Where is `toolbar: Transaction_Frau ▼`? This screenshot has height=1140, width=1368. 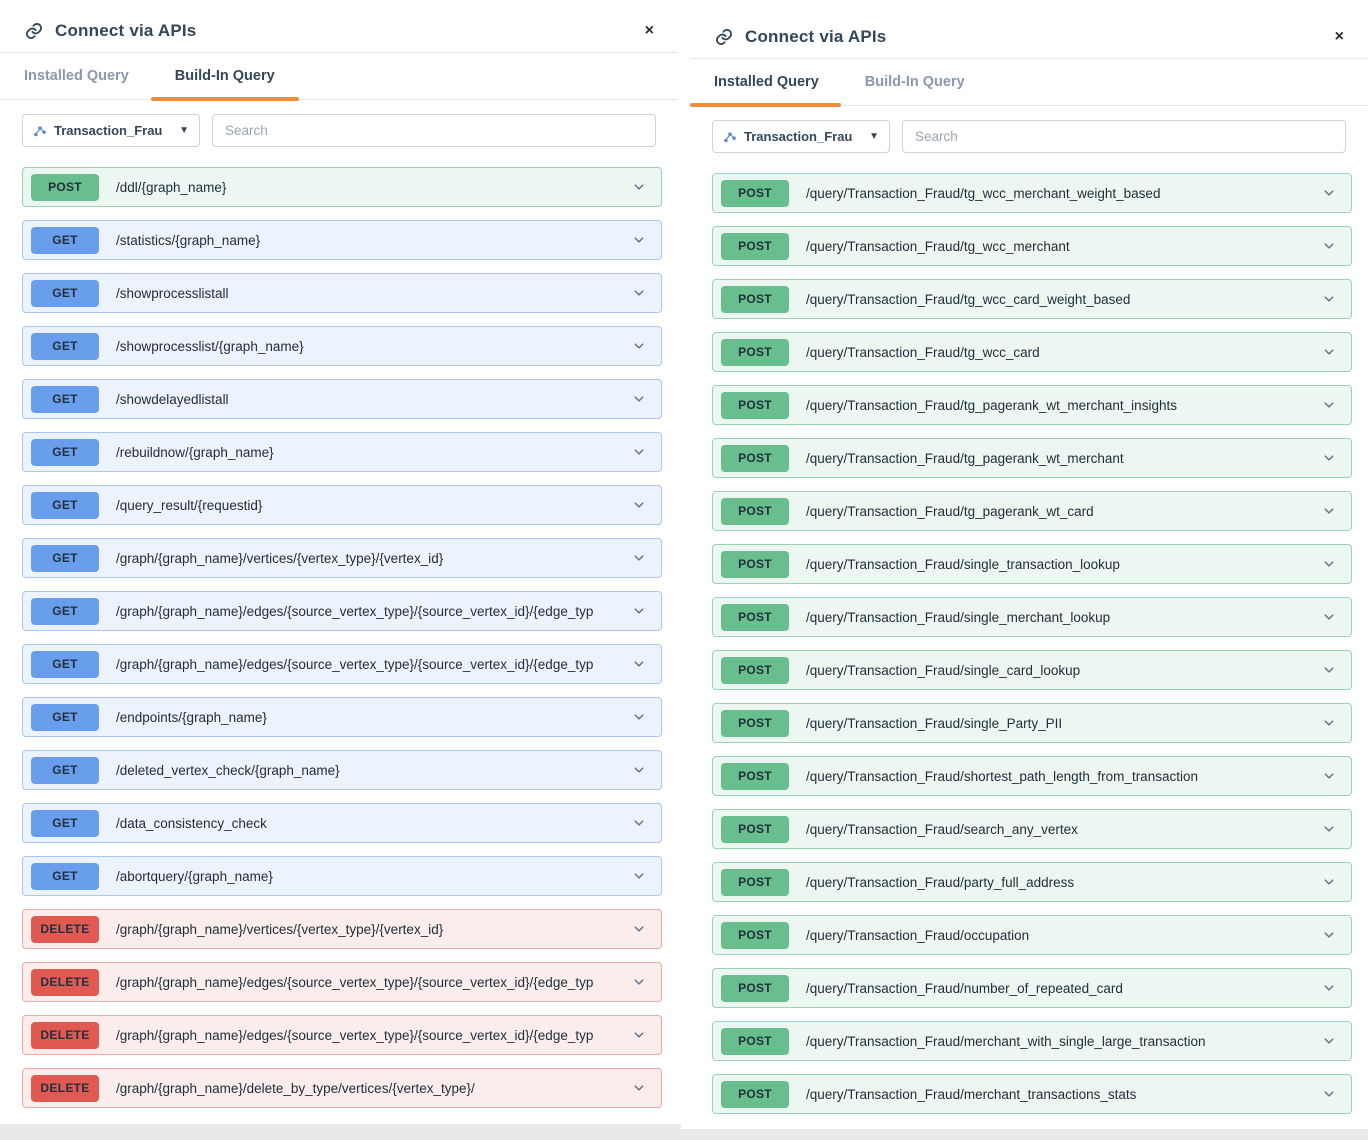
toolbar: Transaction_Frau ▼ is located at coordinates (1029, 129).